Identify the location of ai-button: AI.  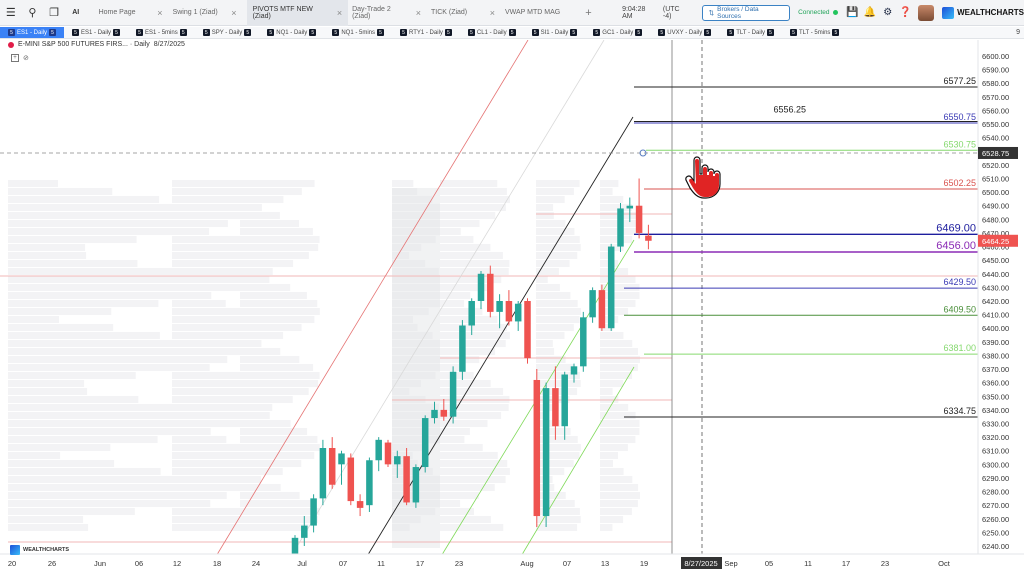
(76, 13).